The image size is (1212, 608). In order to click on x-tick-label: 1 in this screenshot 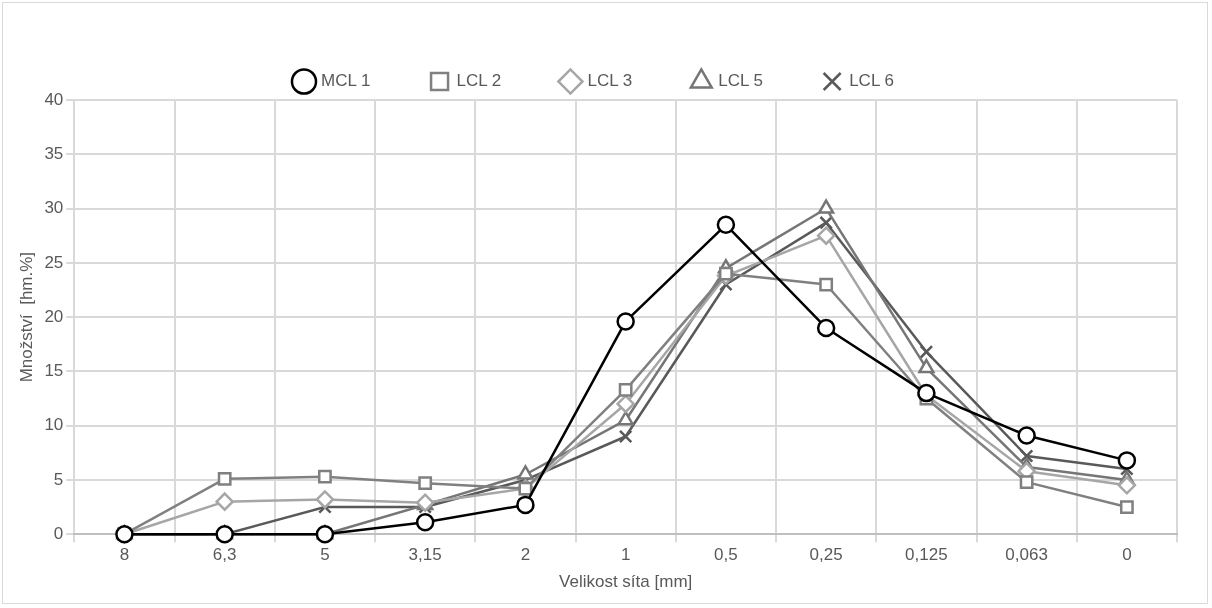, I will do `click(625, 555)`.